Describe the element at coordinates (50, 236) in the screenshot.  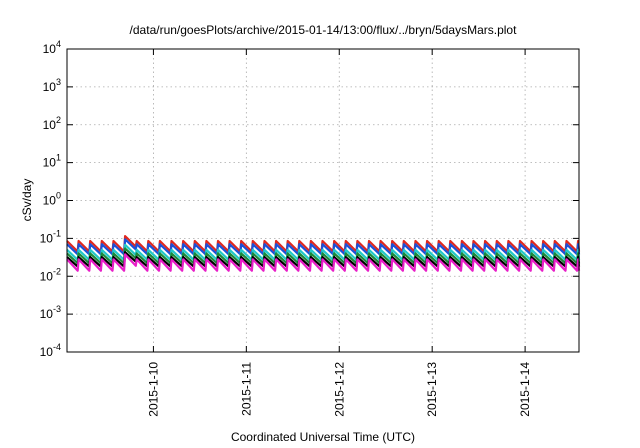
I see `y-tick-label: 10⁻¹` at that location.